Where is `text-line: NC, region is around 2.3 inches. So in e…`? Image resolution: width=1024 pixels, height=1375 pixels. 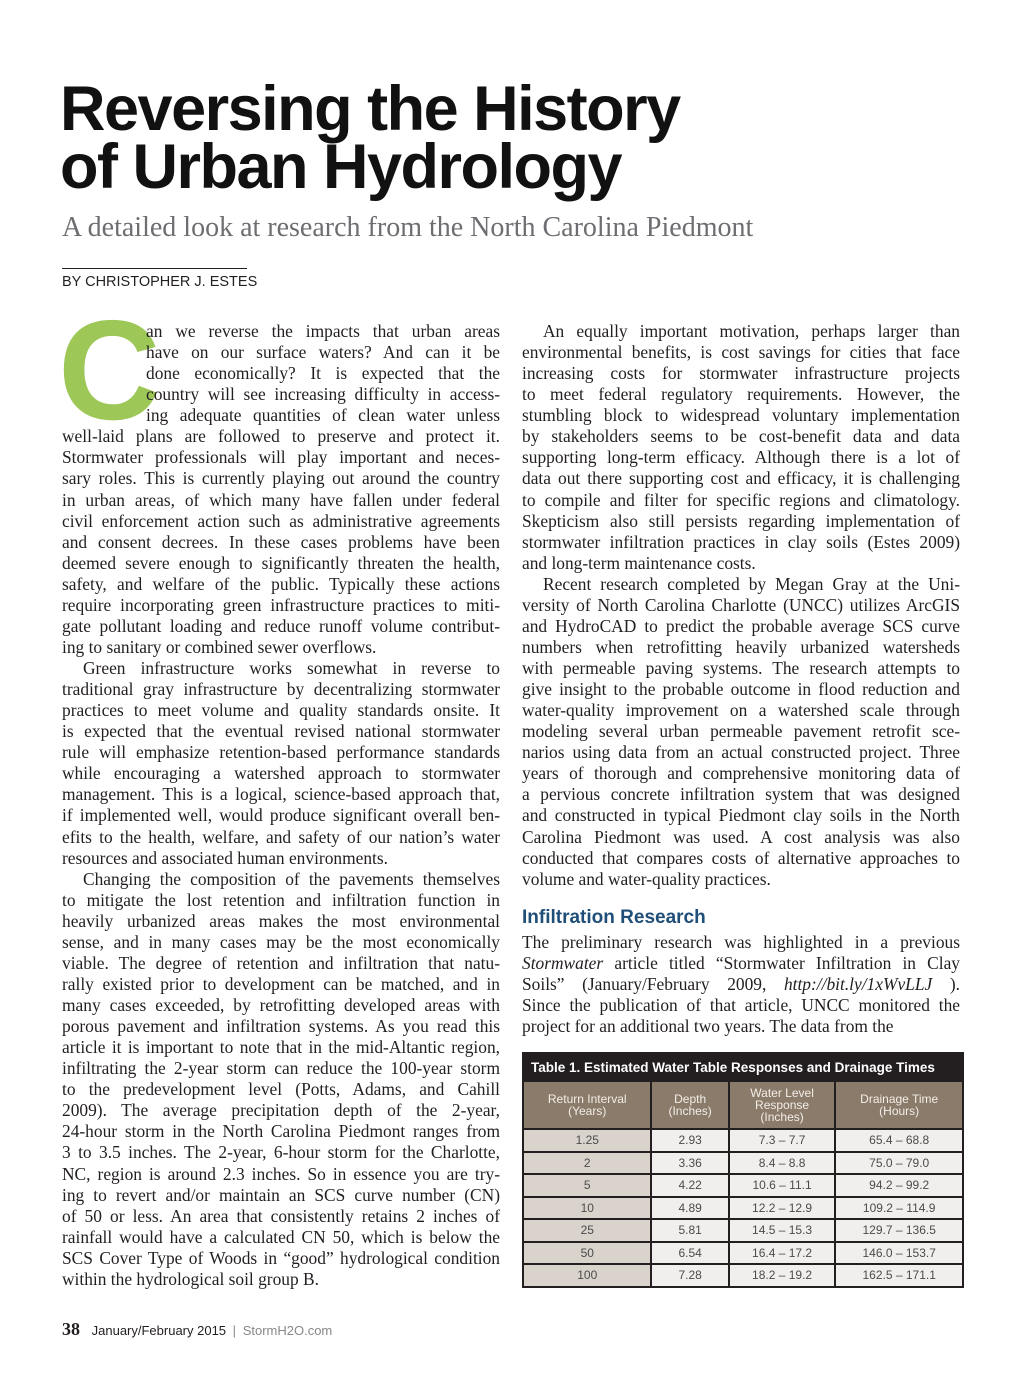
text-line: NC, region is around 2.3 inches. So in e… is located at coordinates (281, 1173).